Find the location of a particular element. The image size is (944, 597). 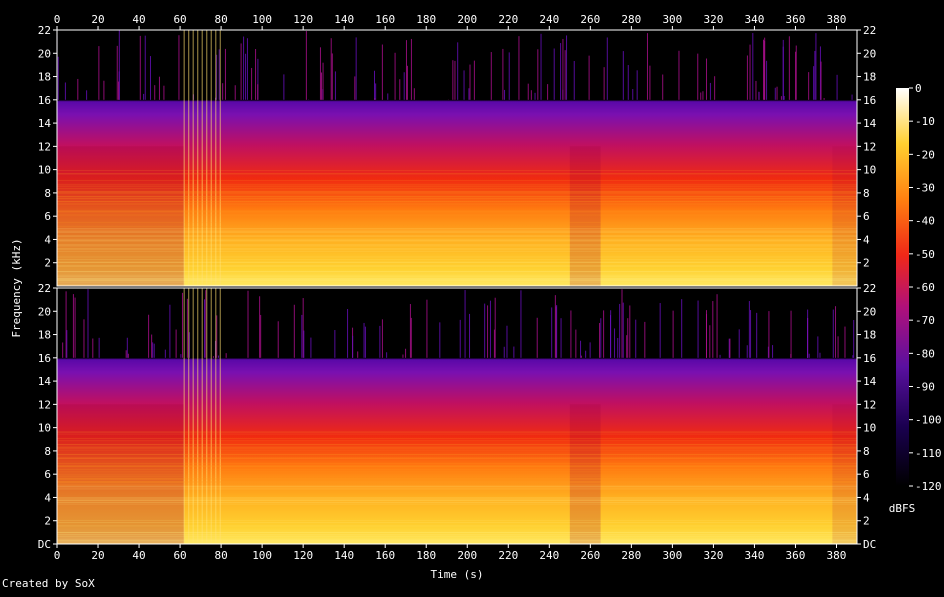

x-tick-label: 20 is located at coordinates (97, 555).